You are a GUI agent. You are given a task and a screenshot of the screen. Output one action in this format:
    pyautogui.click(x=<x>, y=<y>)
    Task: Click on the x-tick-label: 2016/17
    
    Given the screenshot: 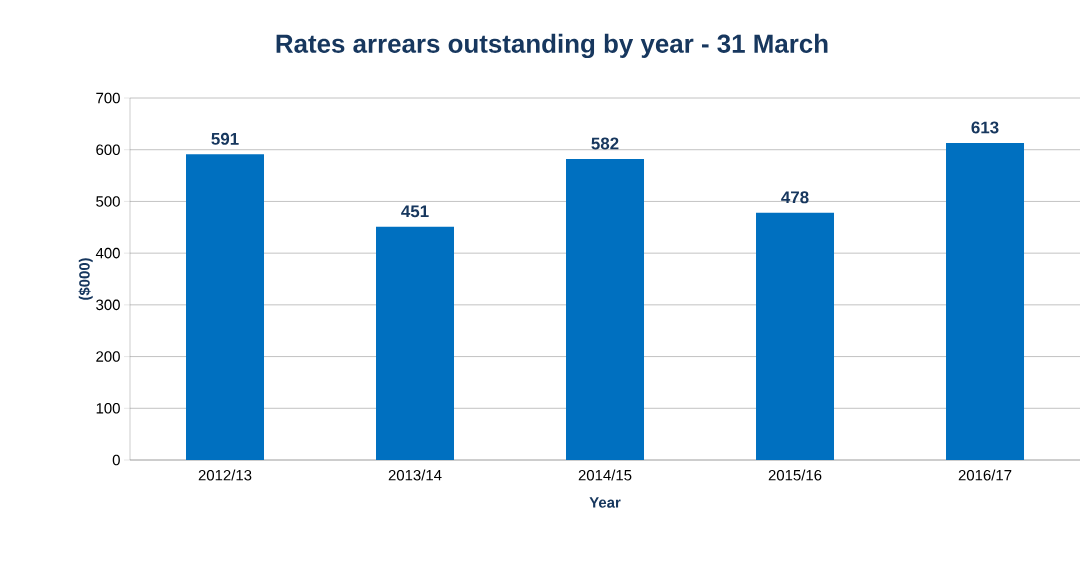 What is the action you would take?
    pyautogui.click(x=985, y=475)
    